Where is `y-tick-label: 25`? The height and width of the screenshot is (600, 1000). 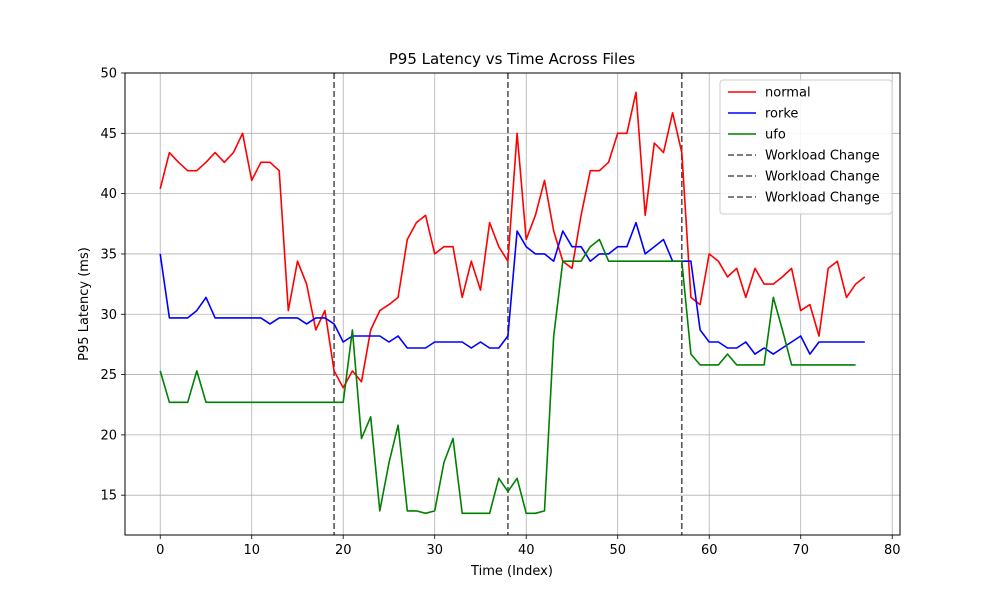 y-tick-label: 25 is located at coordinates (108, 375).